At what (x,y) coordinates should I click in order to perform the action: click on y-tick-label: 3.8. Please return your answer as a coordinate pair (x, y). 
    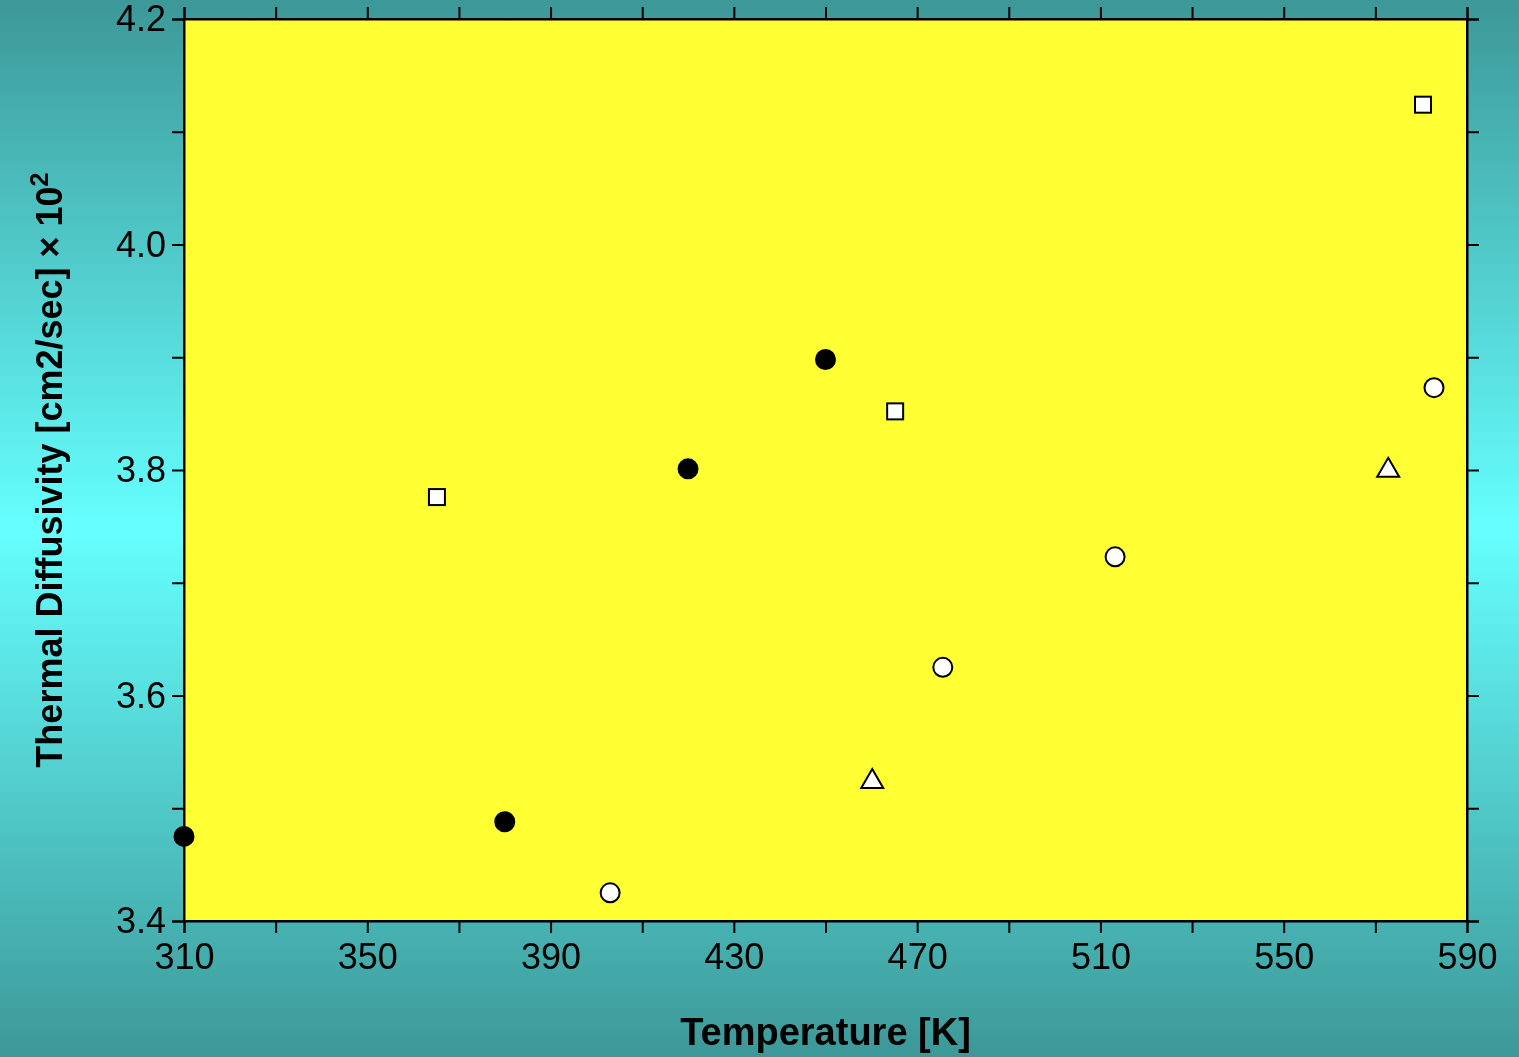
    Looking at the image, I should click on (140, 470).